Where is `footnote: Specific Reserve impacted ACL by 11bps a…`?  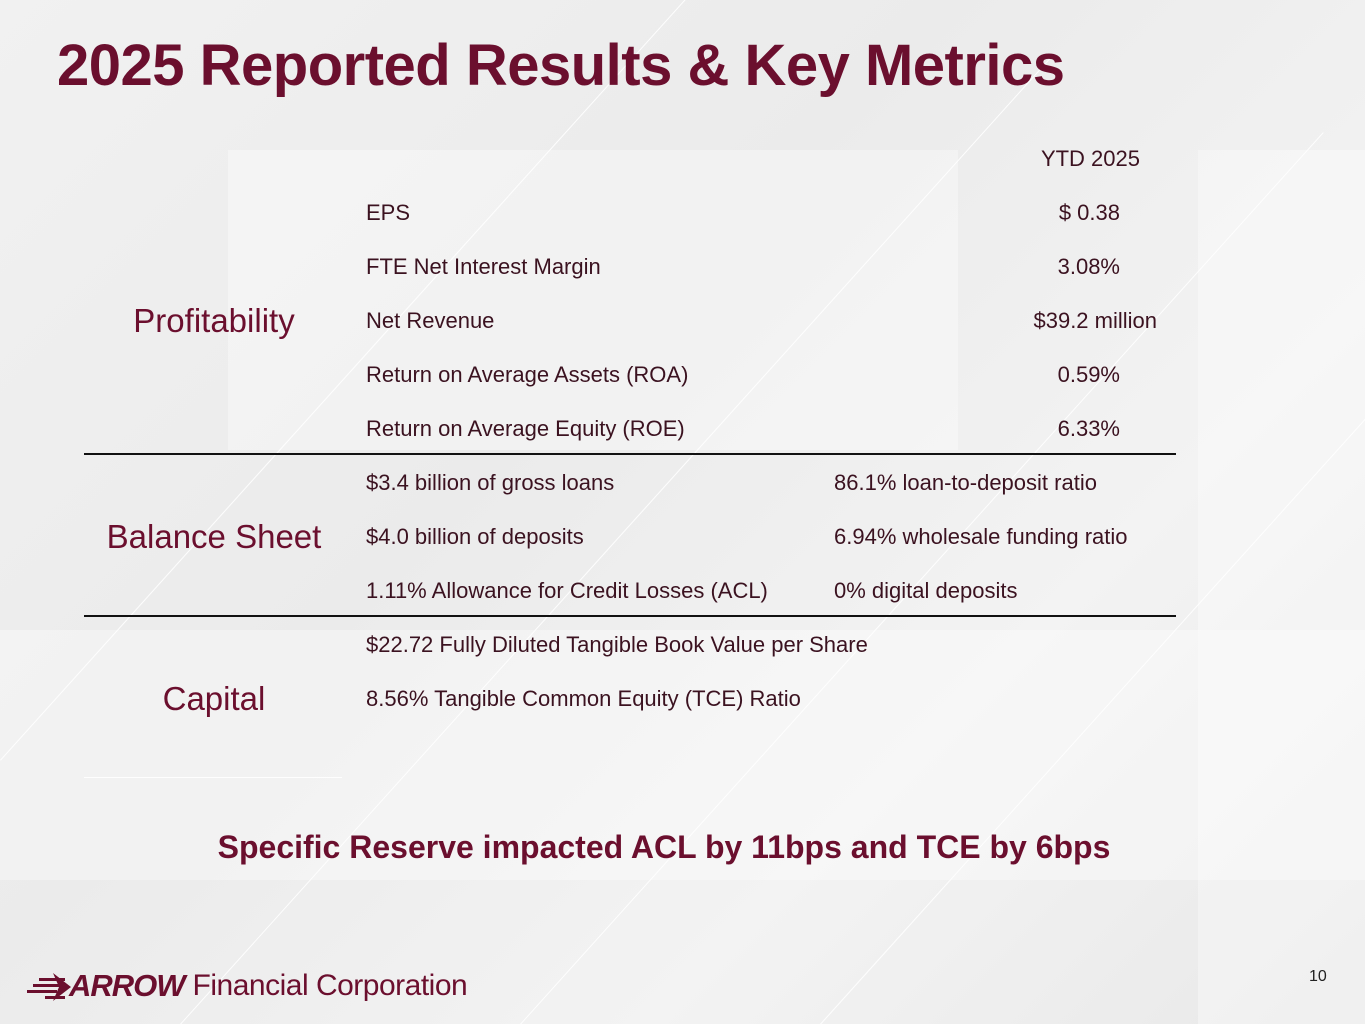
footnote: Specific Reserve impacted ACL by 11bps a… is located at coordinates (664, 847).